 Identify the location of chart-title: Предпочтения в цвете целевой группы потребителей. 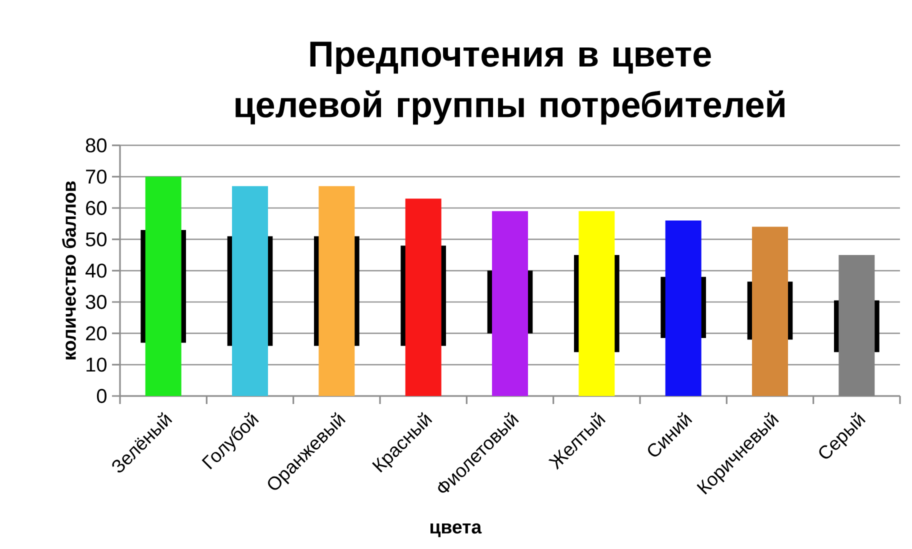
(510, 83).